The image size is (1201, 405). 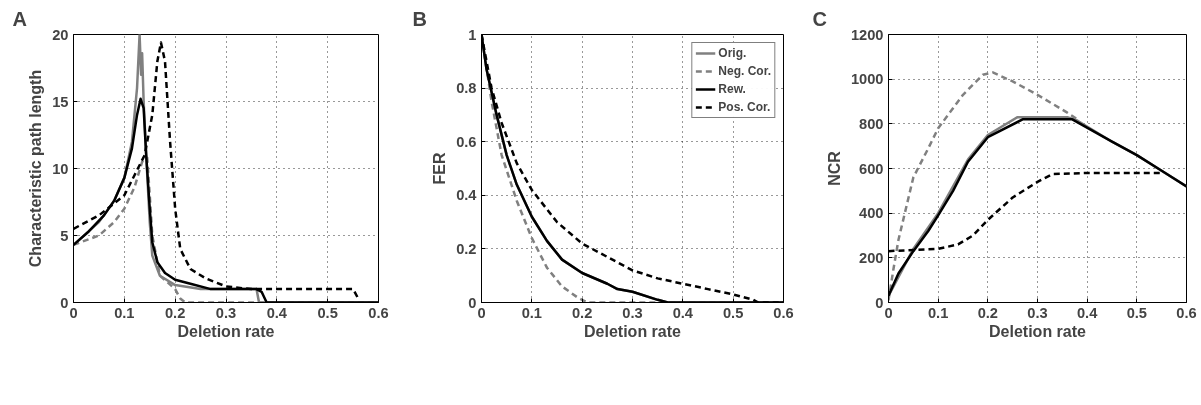 I want to click on y-axis-title: FER, so click(x=440, y=168).